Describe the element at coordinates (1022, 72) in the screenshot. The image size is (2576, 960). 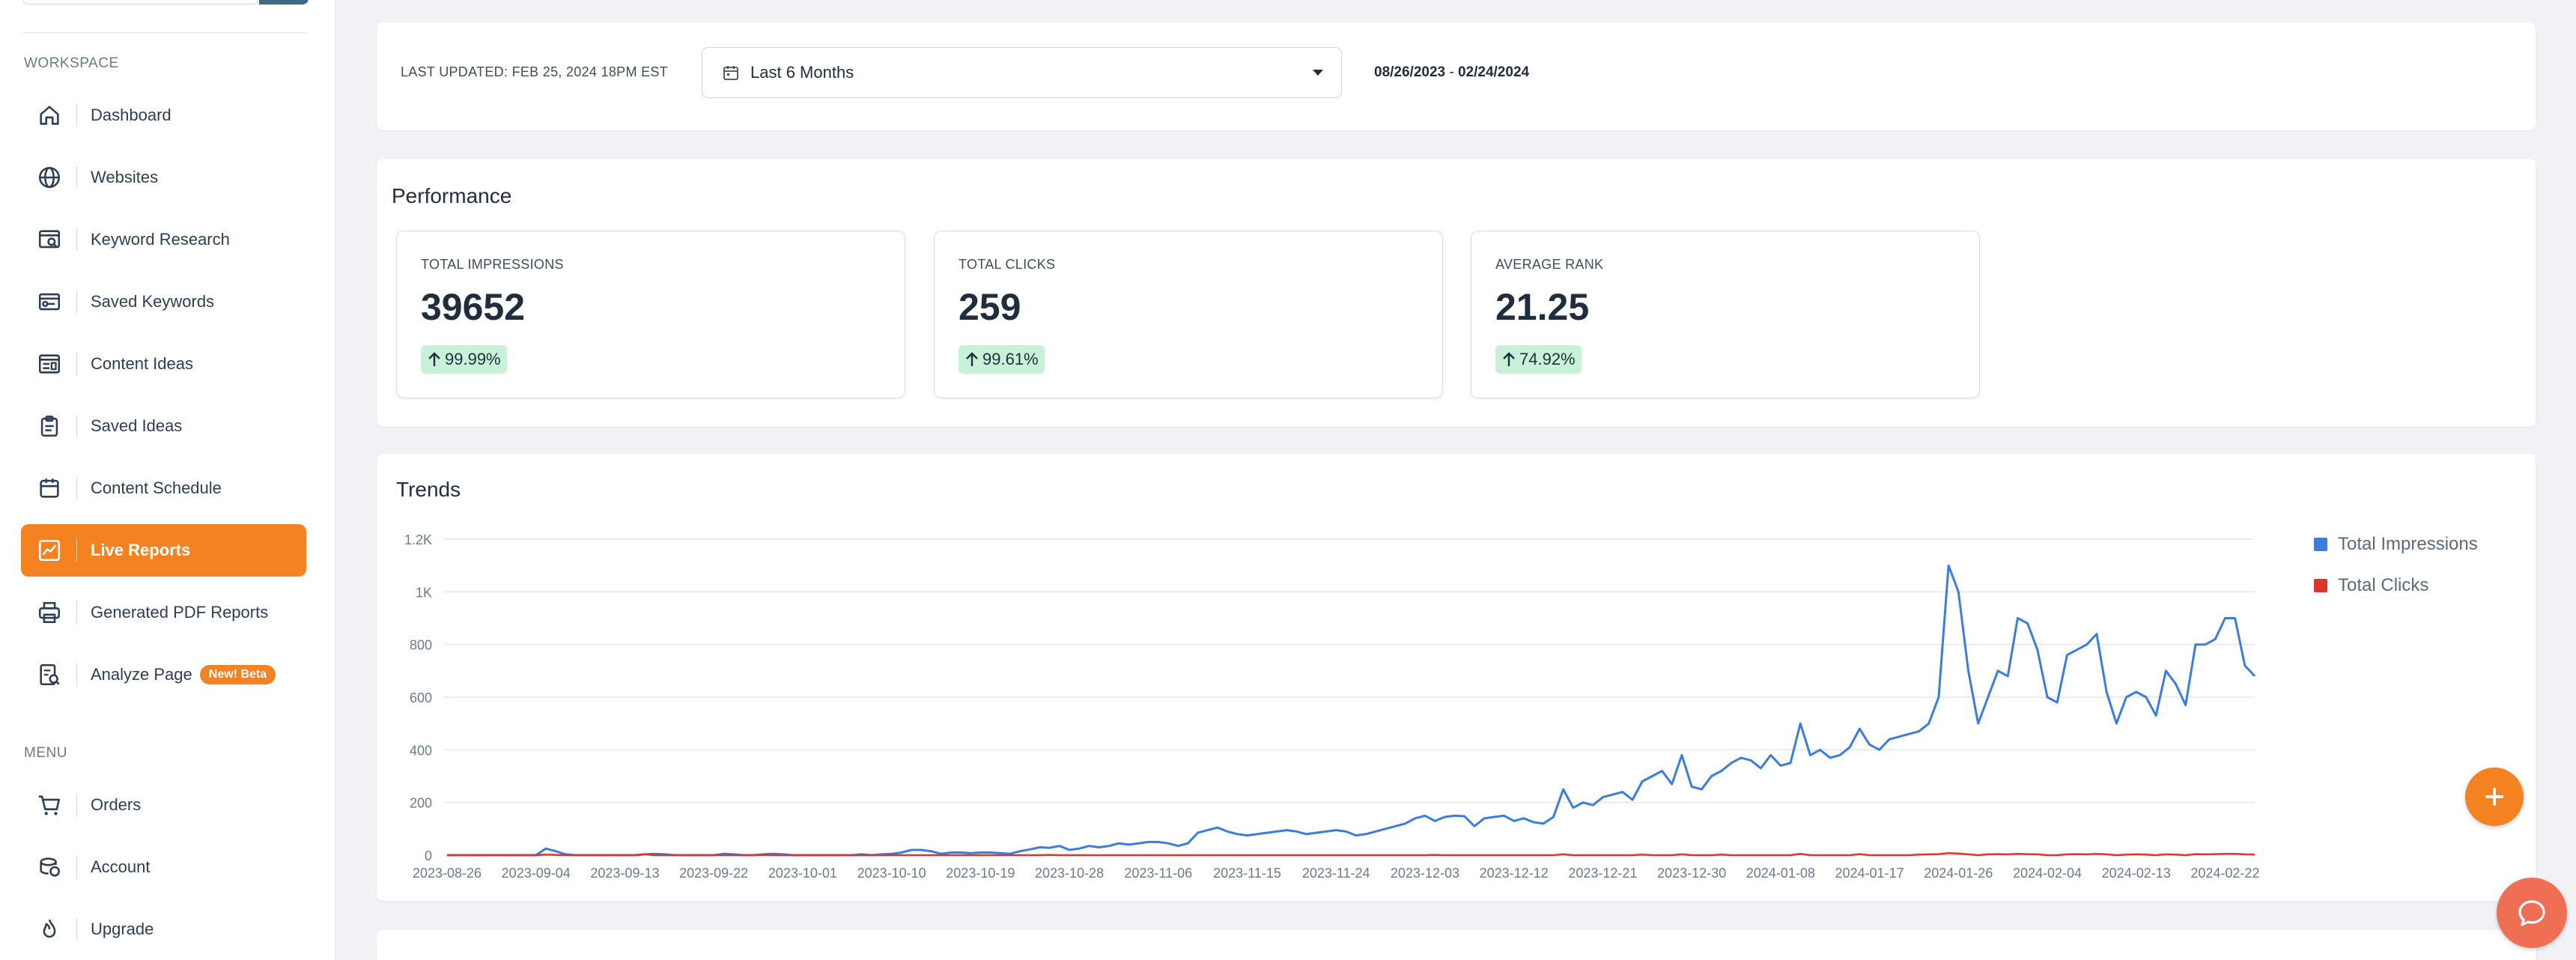
I see `period-select: Last 6 Months` at that location.